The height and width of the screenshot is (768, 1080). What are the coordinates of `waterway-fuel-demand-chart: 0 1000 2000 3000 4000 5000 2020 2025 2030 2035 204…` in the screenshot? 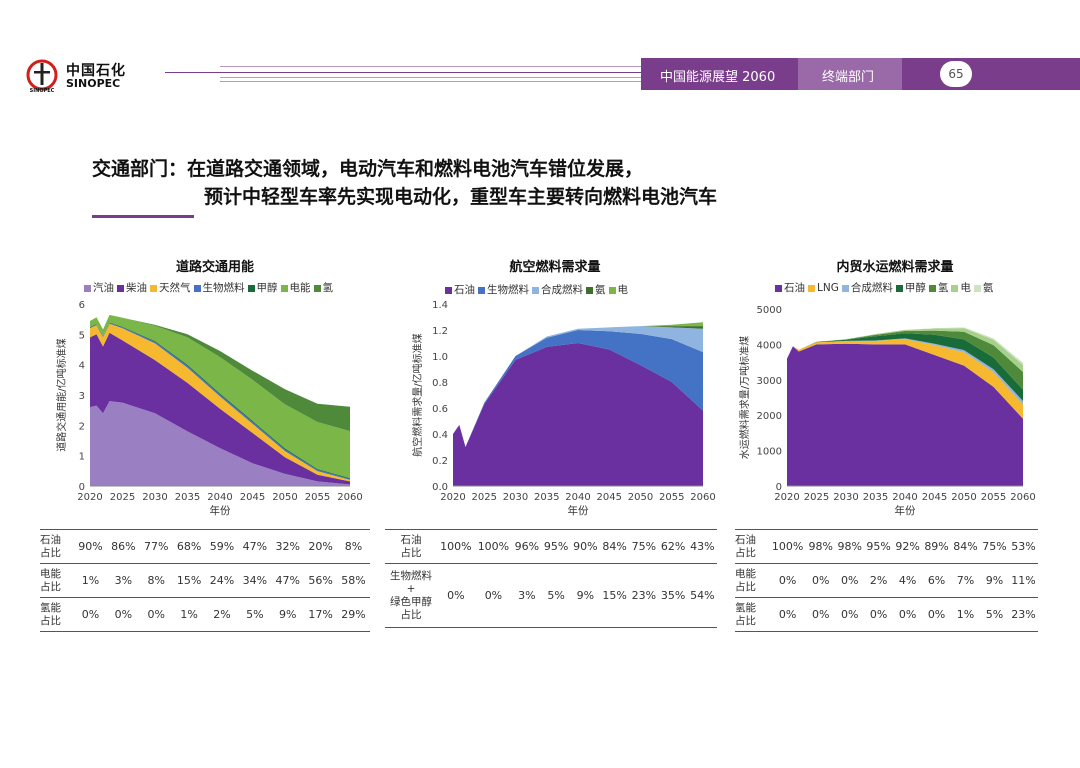 It's located at (887, 411).